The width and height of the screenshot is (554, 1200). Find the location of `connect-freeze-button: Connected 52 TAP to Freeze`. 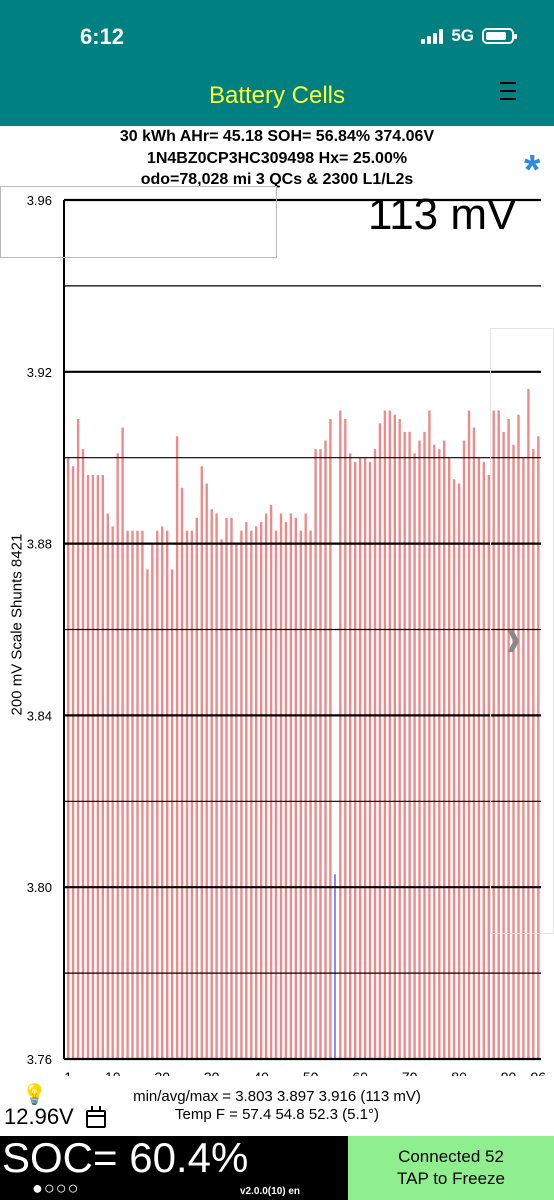

connect-freeze-button: Connected 52 TAP to Freeze is located at coordinates (451, 1168).